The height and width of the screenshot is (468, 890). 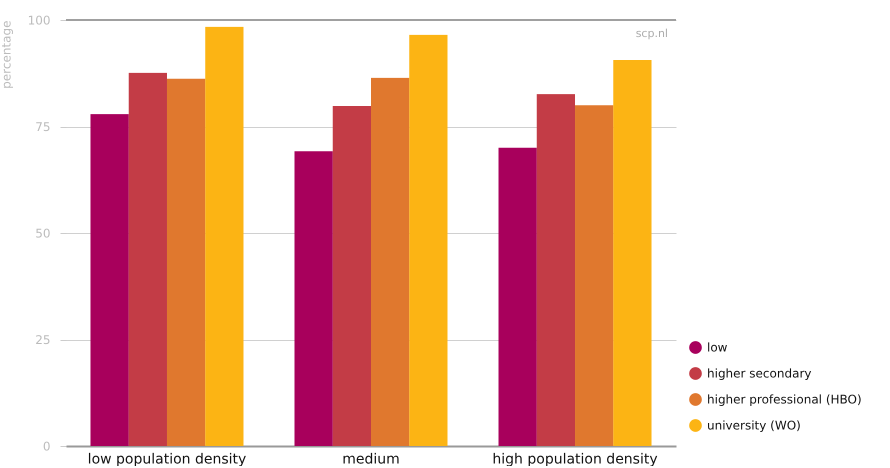 I want to click on y-tick-label: 50, so click(x=42, y=233).